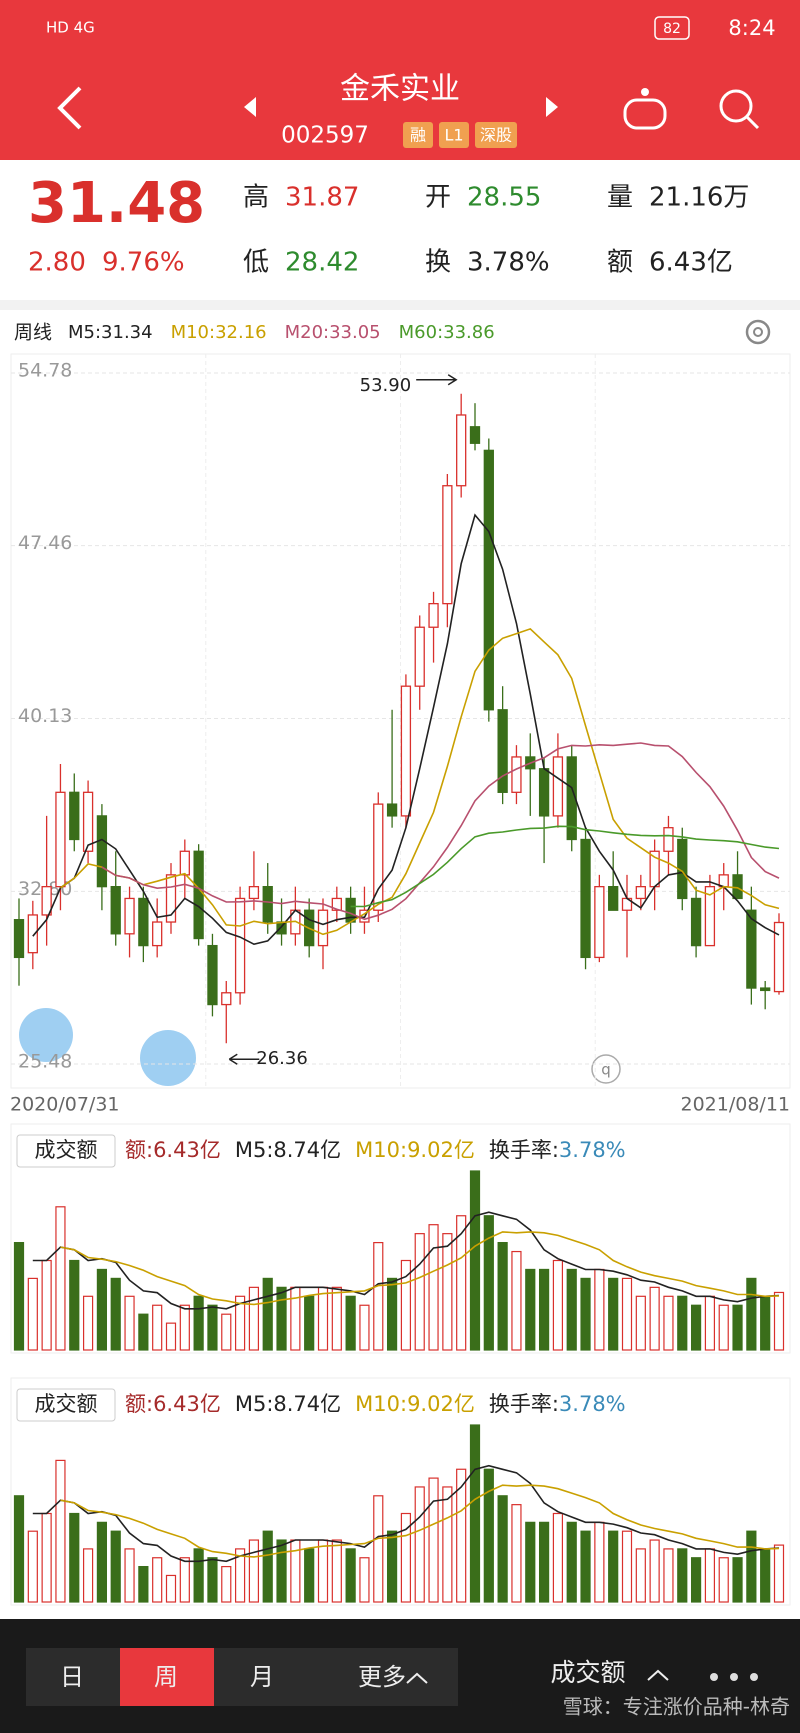 This screenshot has height=1733, width=800. Describe the element at coordinates (333, 332) in the screenshot. I see `ma-label: M20:33.05` at that location.